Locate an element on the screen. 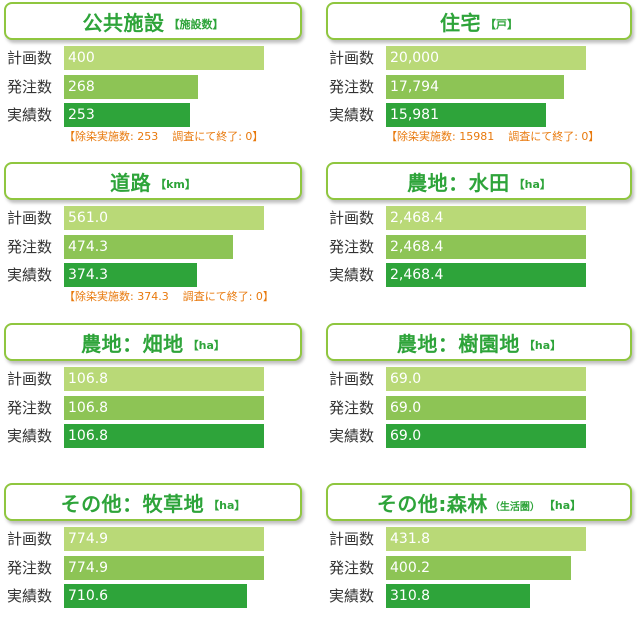 Image resolution: width=637 pixels, height=641 pixels. decon-note: 【除染実施数: 374.3 調査にて終了: 0】 is located at coordinates (169, 296).